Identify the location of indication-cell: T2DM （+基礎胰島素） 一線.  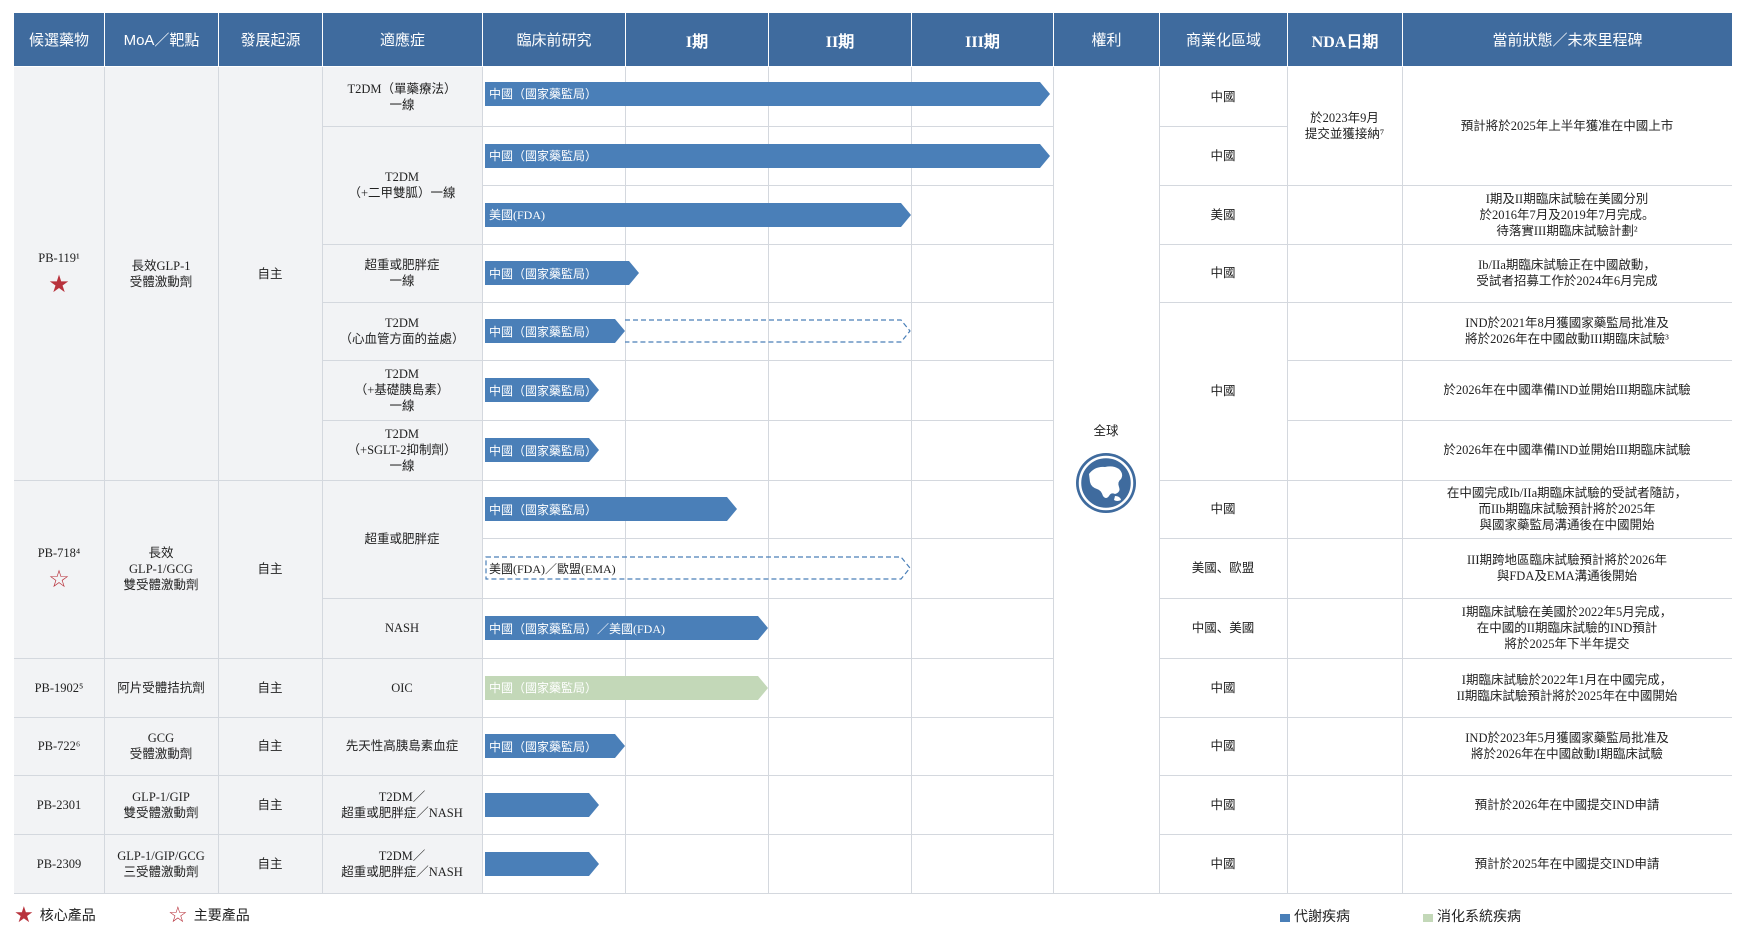
(402, 390).